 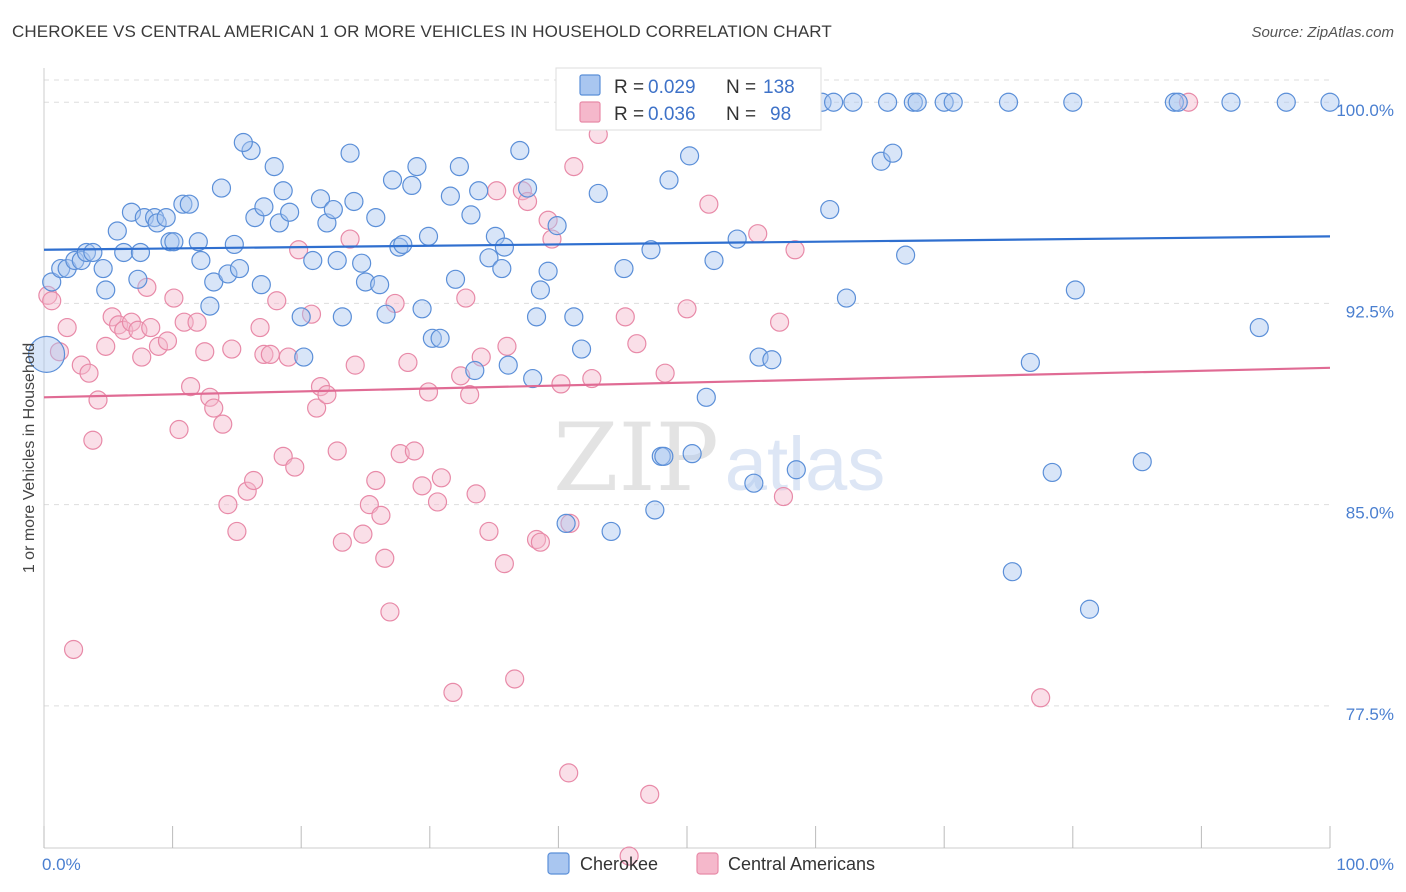 I want to click on watermark: ZIP atlas, so click(x=719, y=458).